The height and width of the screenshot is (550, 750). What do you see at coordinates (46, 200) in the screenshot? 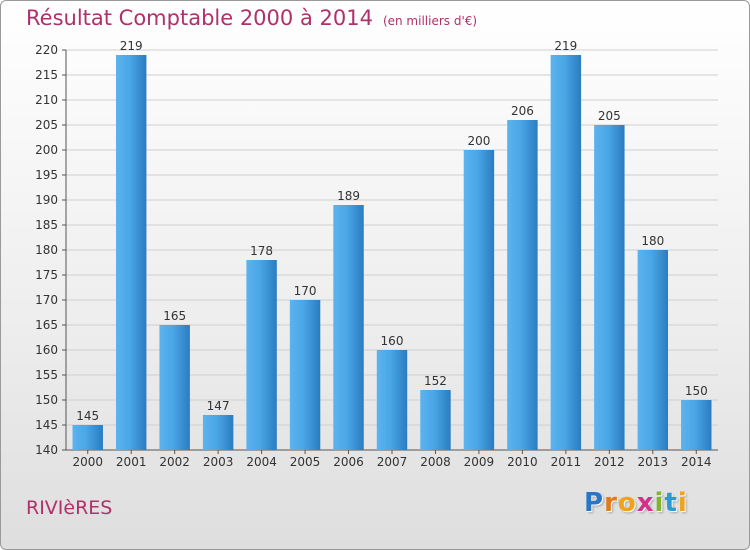
I see `y-tick-label: 190` at bounding box center [46, 200].